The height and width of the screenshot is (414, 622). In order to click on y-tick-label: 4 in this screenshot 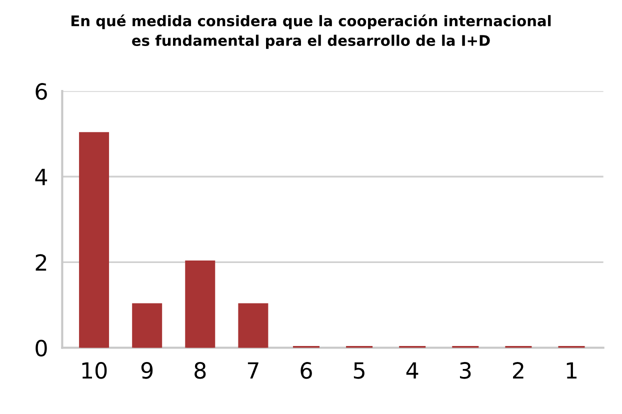, I will do `click(41, 177)`.